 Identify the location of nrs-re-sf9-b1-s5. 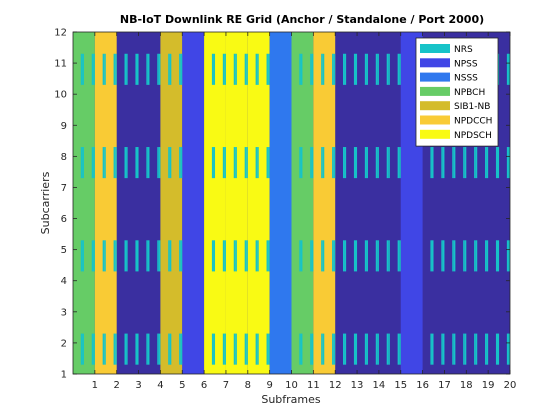
(256, 349).